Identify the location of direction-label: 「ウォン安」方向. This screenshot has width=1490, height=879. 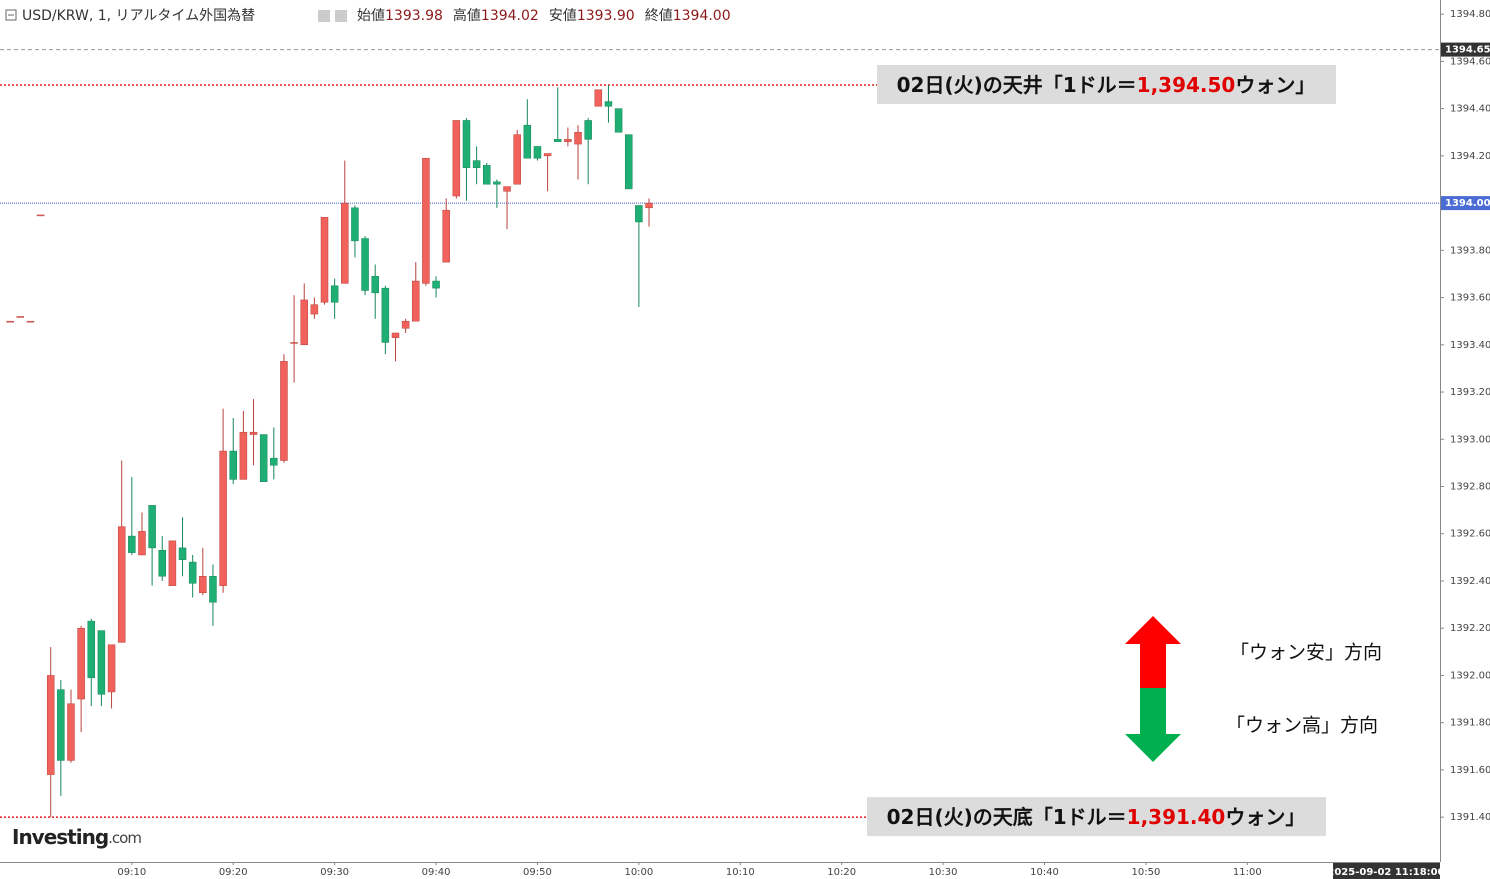
(1306, 653).